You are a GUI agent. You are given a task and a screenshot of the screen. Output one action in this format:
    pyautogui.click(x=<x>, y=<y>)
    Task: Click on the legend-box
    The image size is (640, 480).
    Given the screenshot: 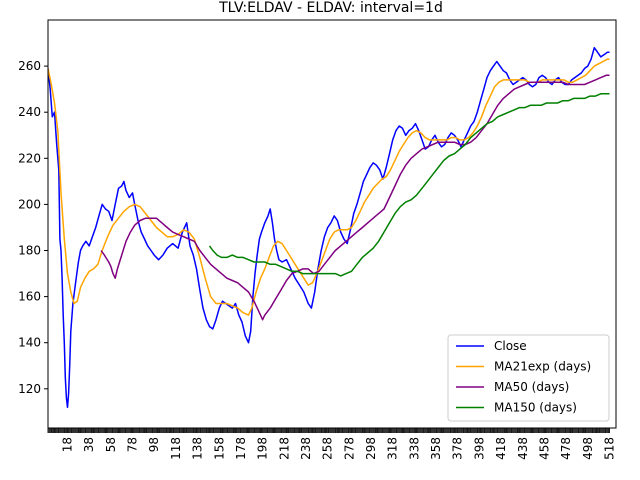 What is the action you would take?
    pyautogui.click(x=528, y=378)
    